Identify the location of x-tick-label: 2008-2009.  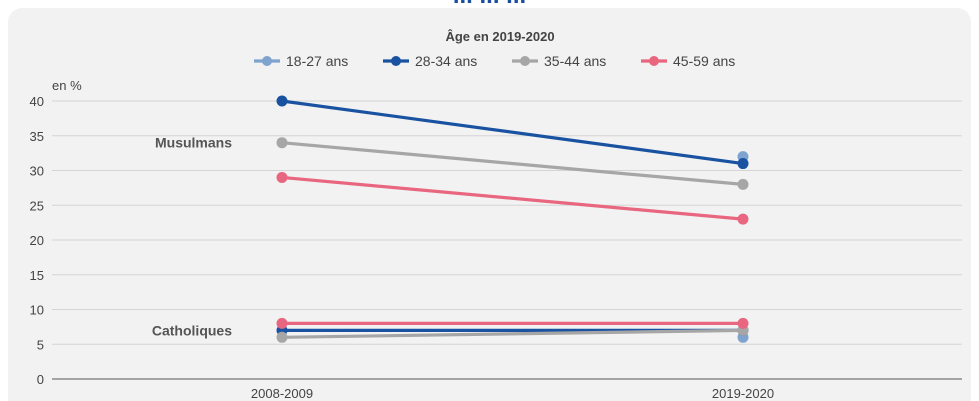
(282, 393).